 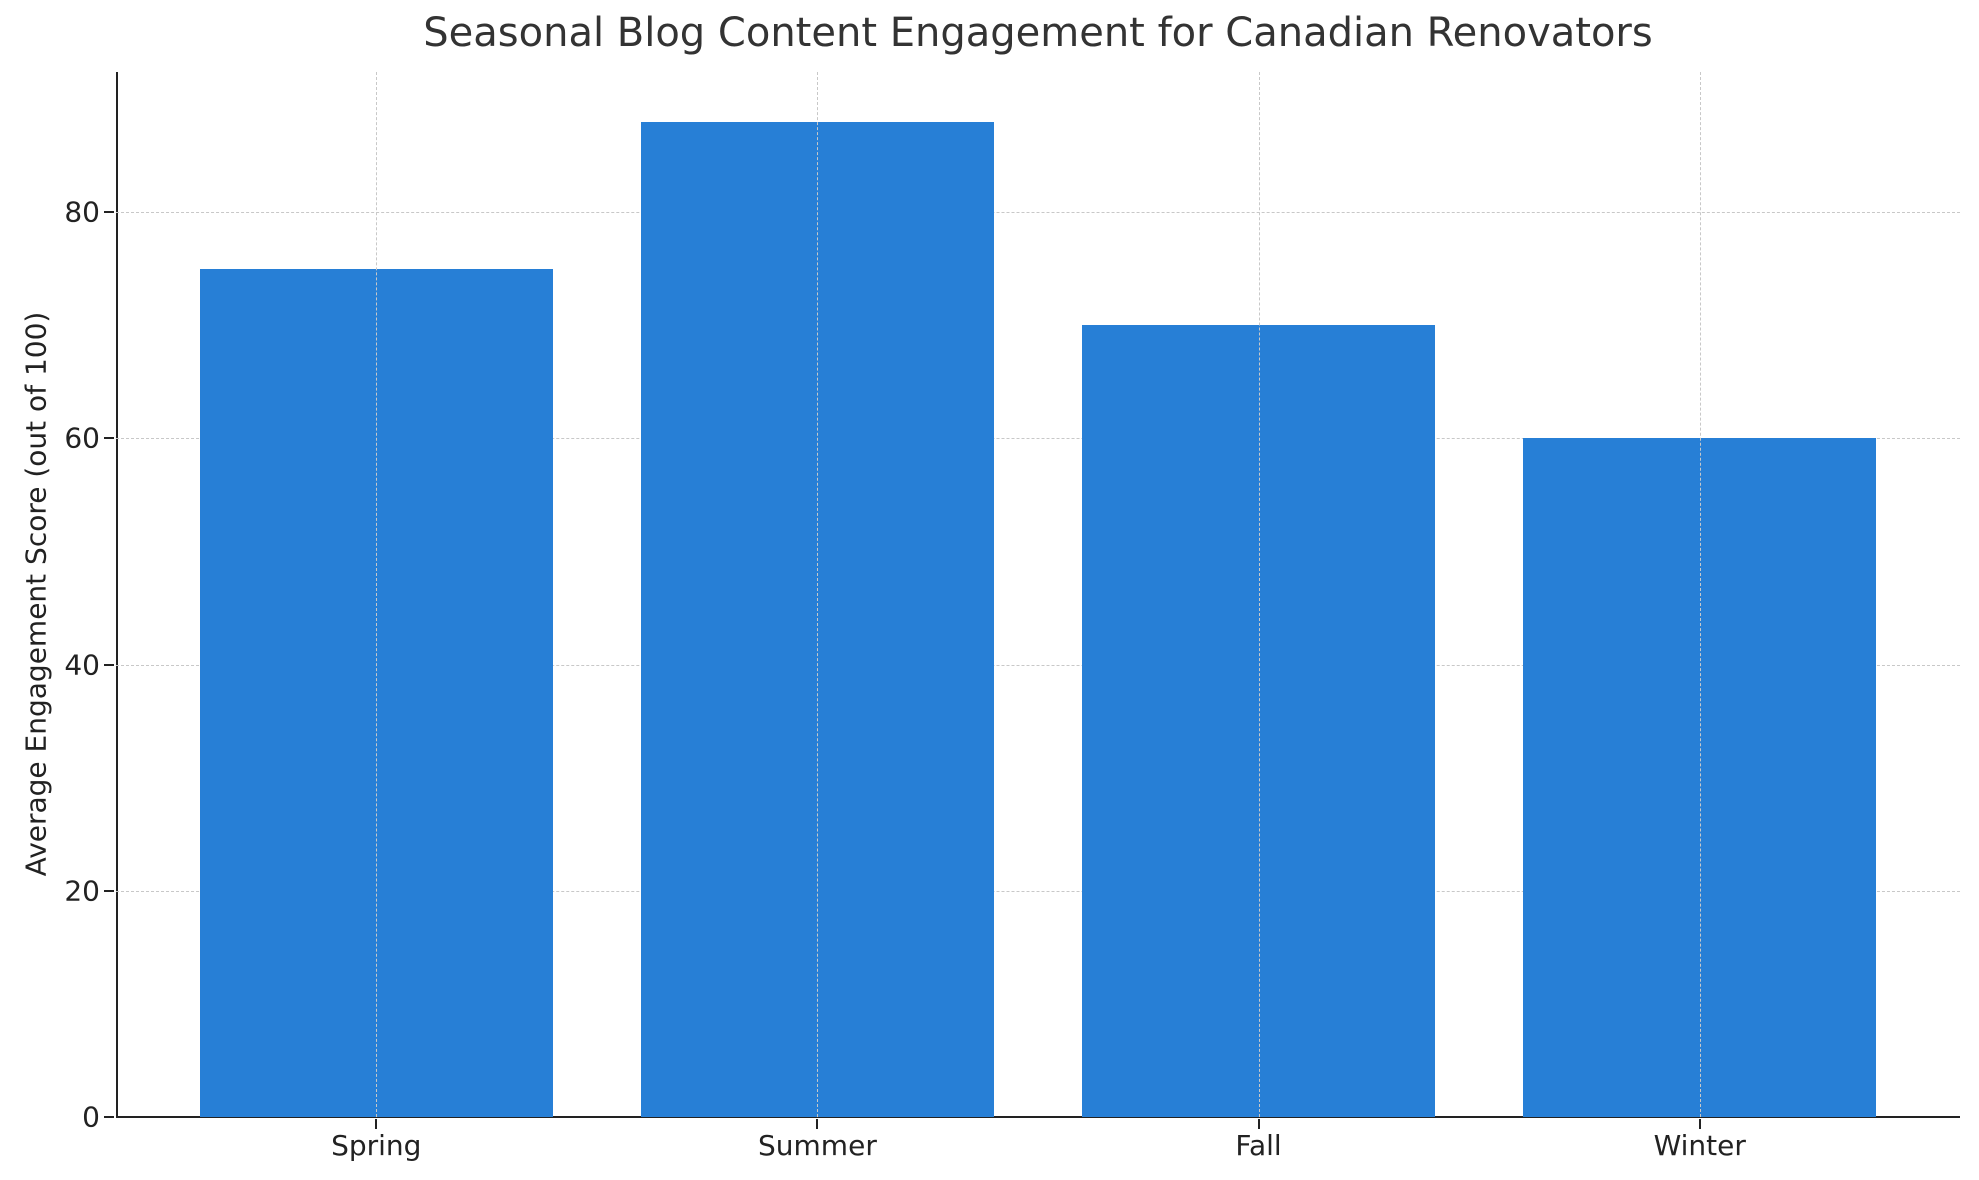 I want to click on bar-winter, so click(x=1700, y=777).